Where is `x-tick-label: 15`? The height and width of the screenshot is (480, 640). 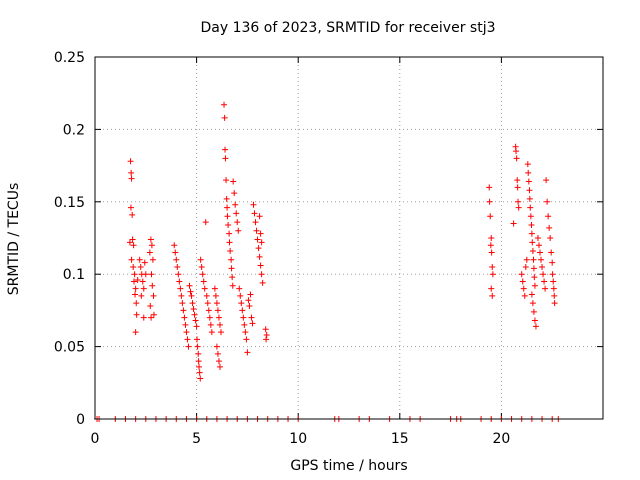
x-tick-label: 15 is located at coordinates (400, 439).